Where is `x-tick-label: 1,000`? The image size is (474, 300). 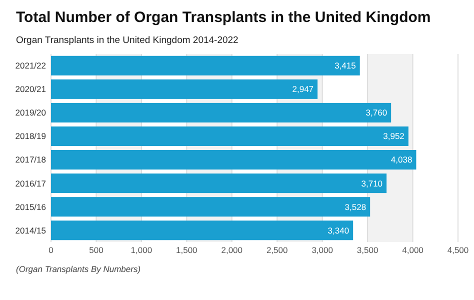 x-tick-label: 1,000 is located at coordinates (141, 250).